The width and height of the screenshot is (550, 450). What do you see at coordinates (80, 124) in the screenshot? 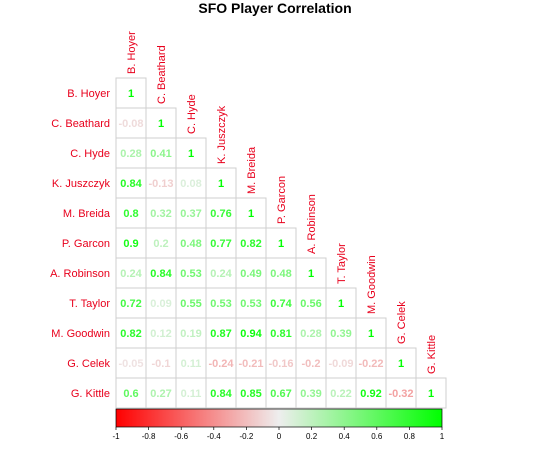
I see `row-label: C. Beathard` at bounding box center [80, 124].